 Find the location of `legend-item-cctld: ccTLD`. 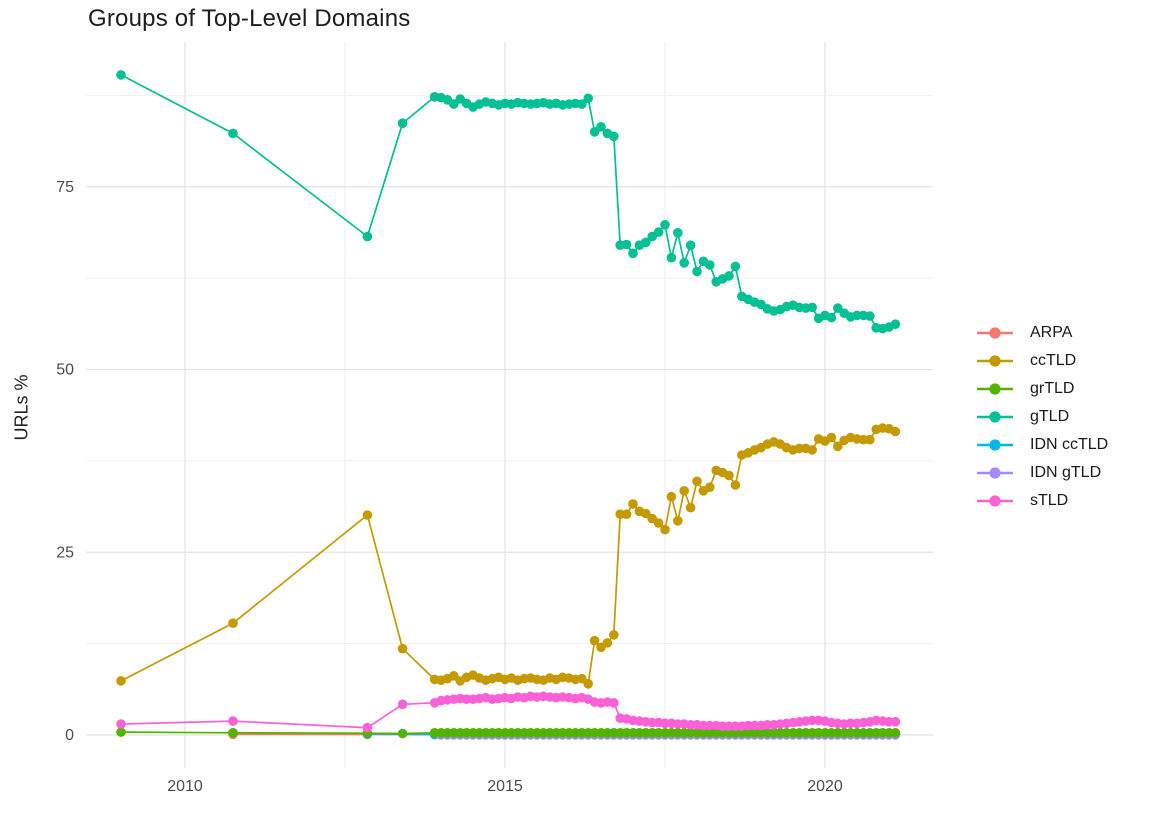

legend-item-cctld: ccTLD is located at coordinates (1042, 361).